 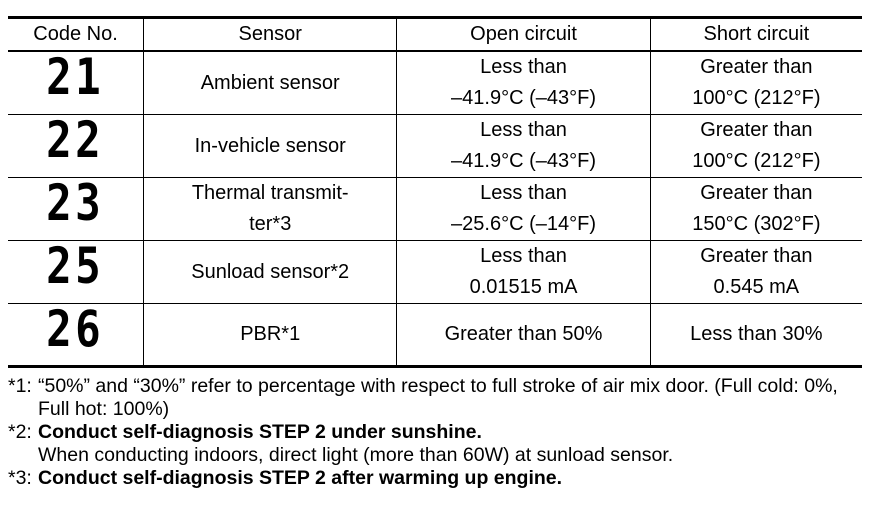 I want to click on sensor-cell: Ambient sensor, so click(x=270, y=83).